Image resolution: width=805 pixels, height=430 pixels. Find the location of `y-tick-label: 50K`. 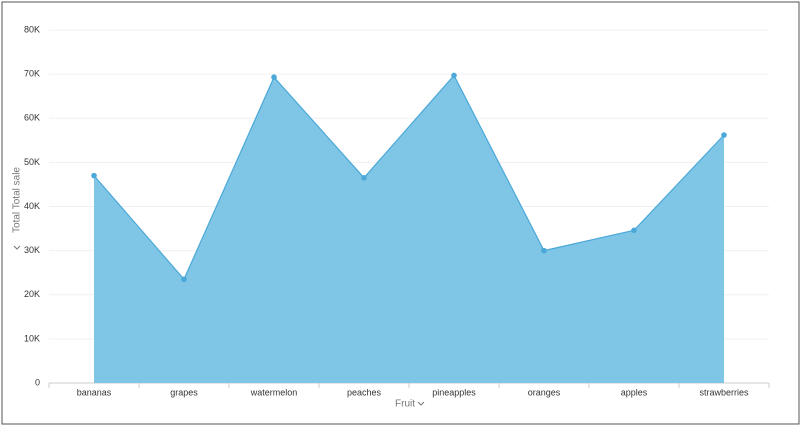

y-tick-label: 50K is located at coordinates (32, 162).